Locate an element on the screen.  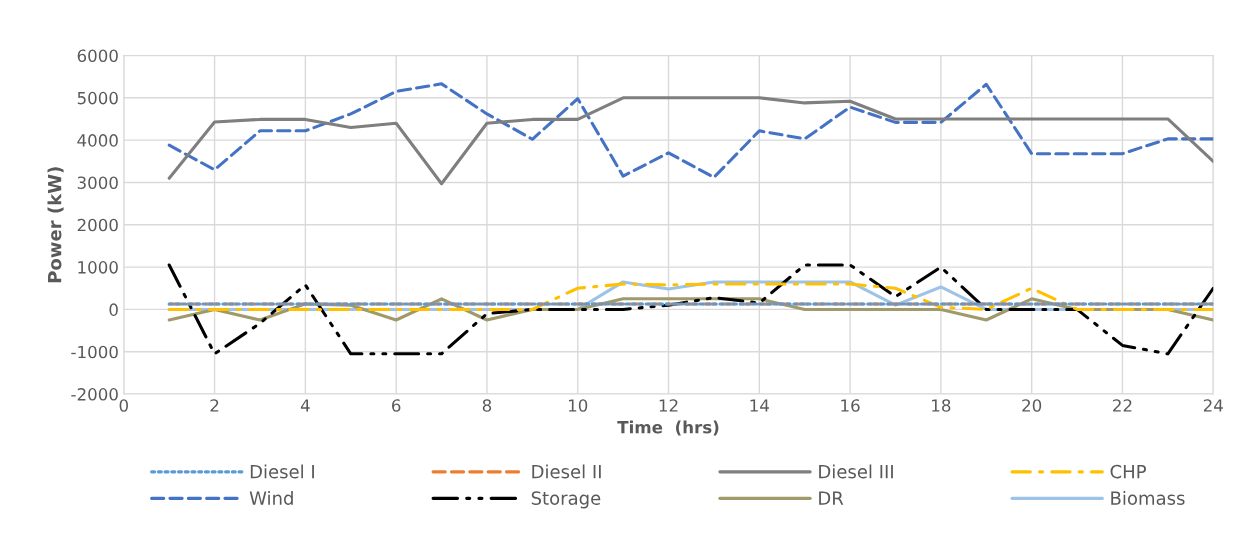
y-tick-label: 4000 is located at coordinates (97, 140).